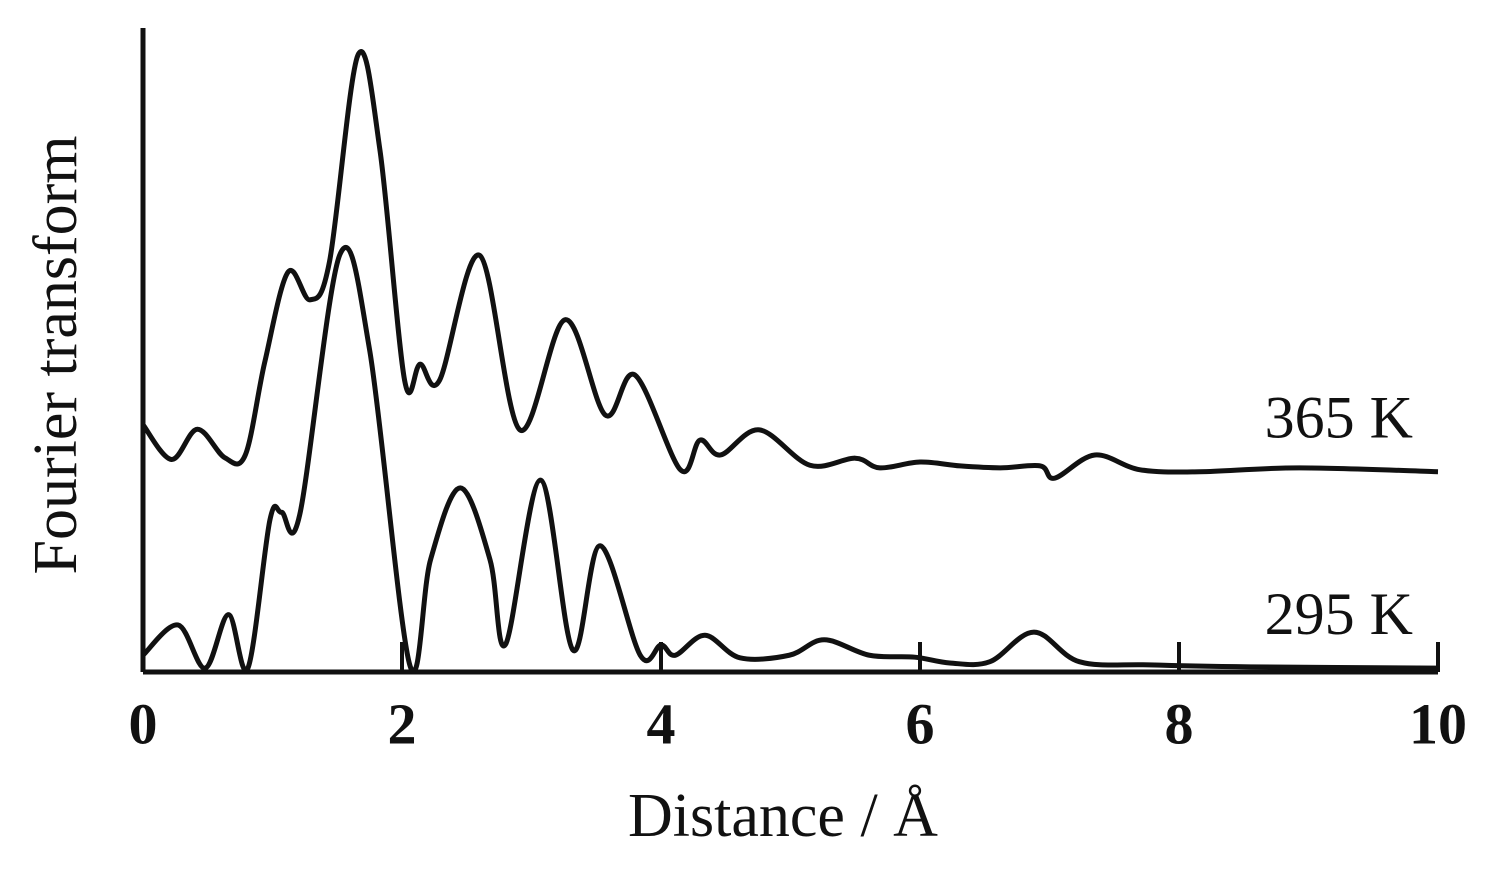 The width and height of the screenshot is (1490, 869). What do you see at coordinates (143, 723) in the screenshot?
I see `x-tick-label: 0` at bounding box center [143, 723].